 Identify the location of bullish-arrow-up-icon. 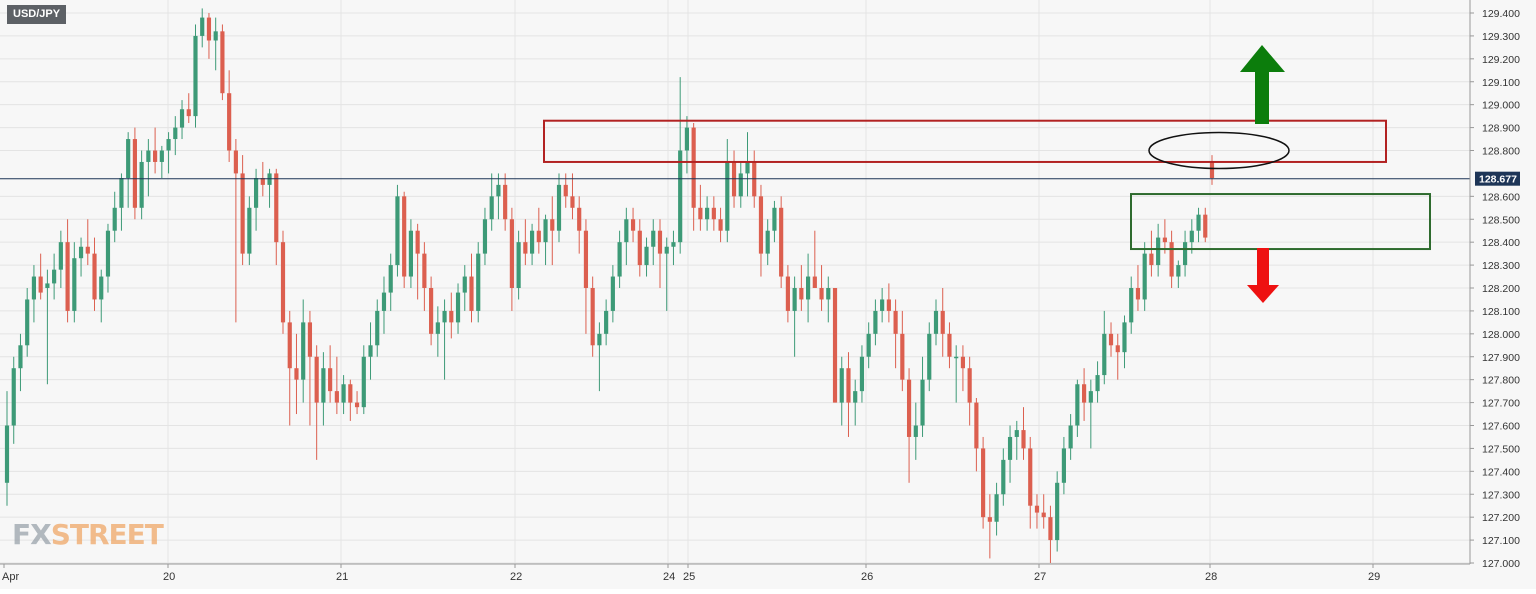
(1262, 84).